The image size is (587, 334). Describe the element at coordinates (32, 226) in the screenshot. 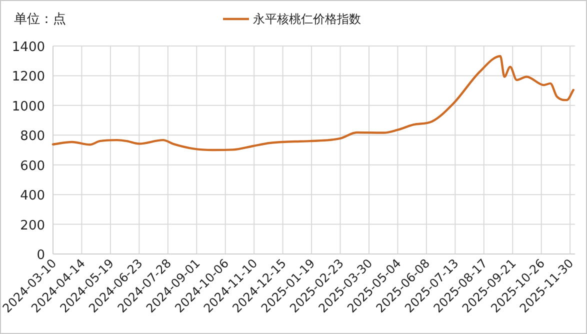

I see `y-tick-label: 200` at that location.